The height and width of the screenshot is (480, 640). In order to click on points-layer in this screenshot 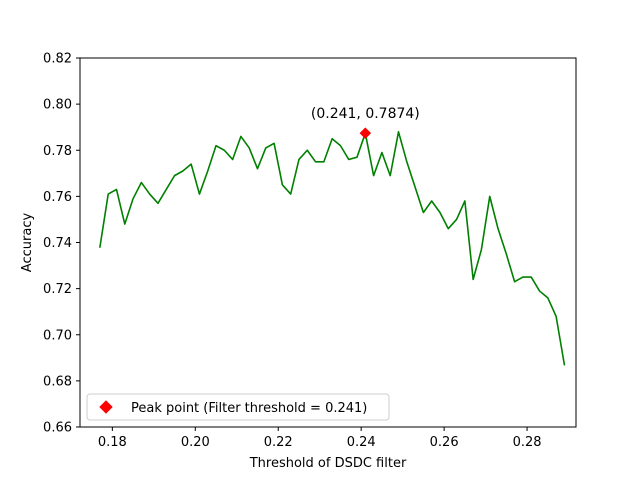, I will do `click(365, 133)`.